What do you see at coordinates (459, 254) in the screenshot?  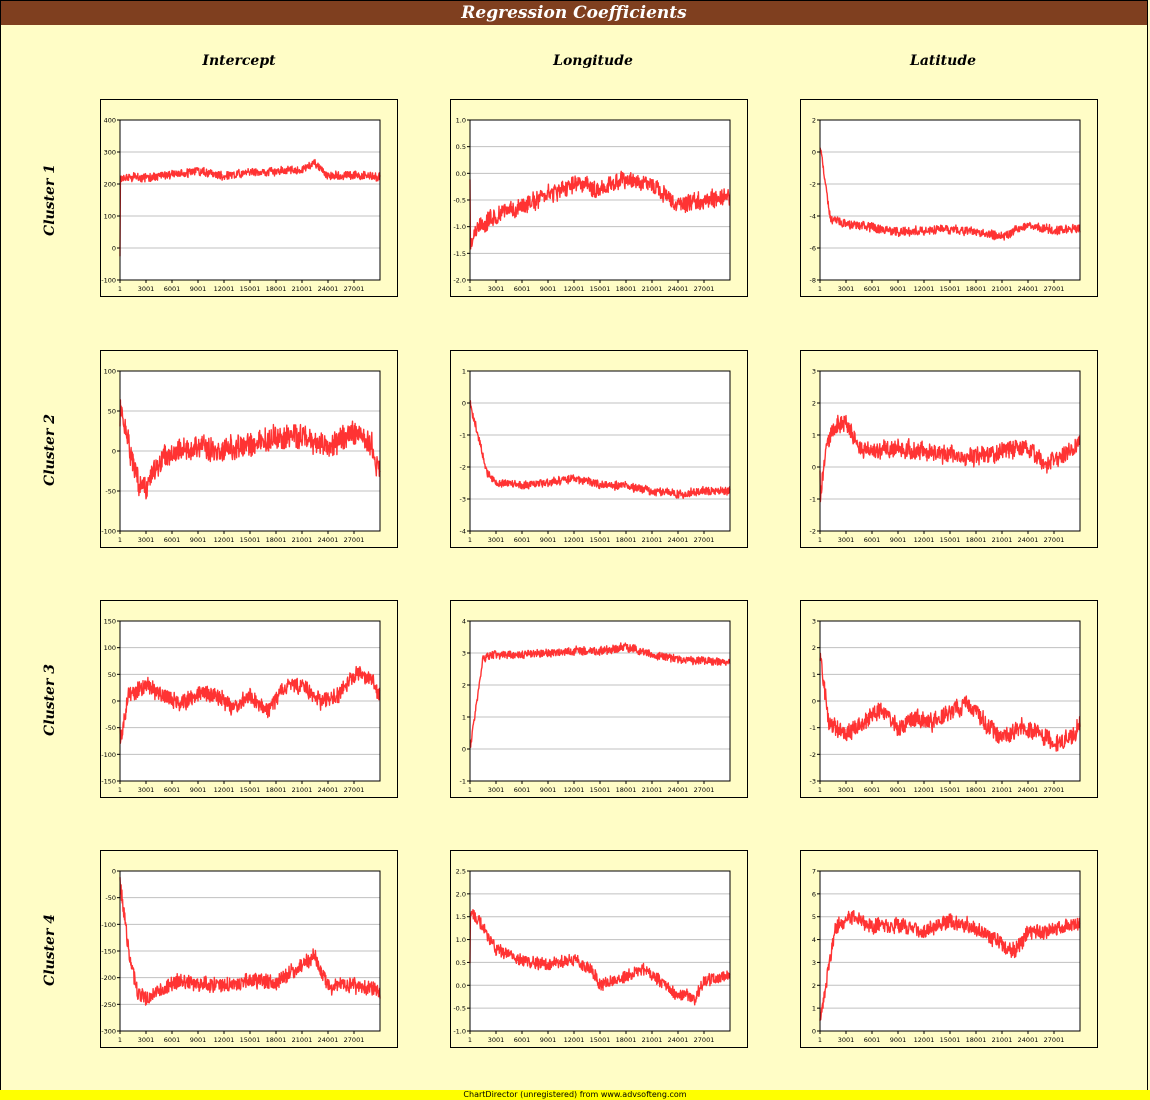 I see `y-tick-label: -1.5` at bounding box center [459, 254].